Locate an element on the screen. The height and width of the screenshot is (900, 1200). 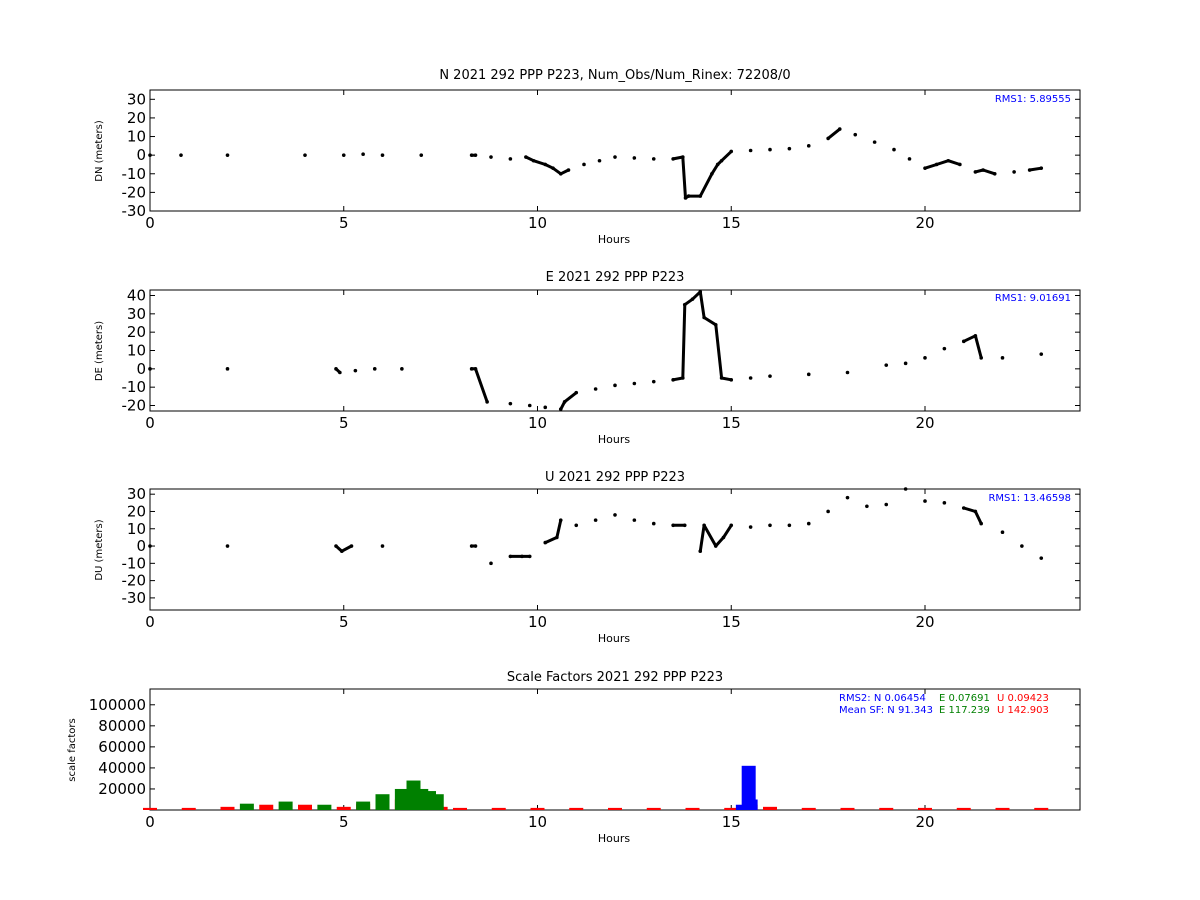
panel-du-frame is located at coordinates (615, 549).